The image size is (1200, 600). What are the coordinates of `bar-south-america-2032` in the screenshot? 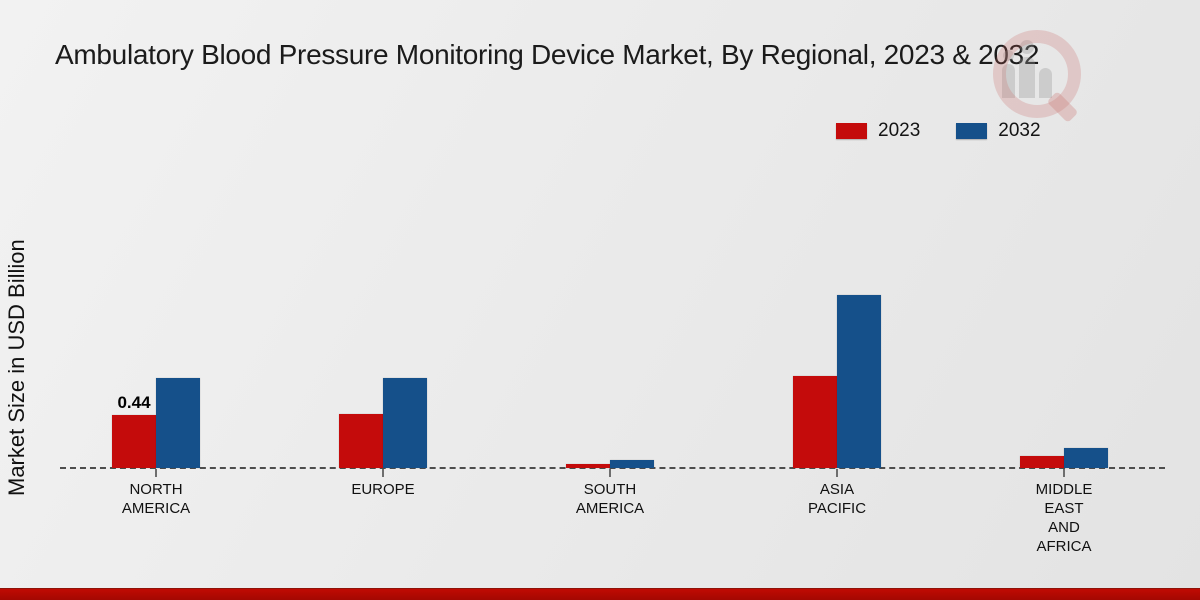 It's located at (632, 464).